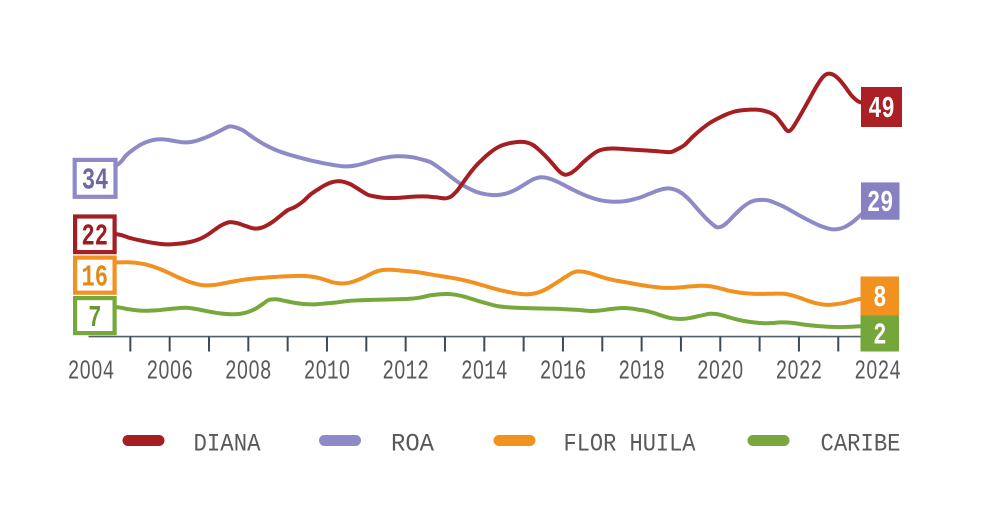 Image resolution: width=1000 pixels, height=530 pixels. I want to click on svg-text: 2, so click(879, 336).